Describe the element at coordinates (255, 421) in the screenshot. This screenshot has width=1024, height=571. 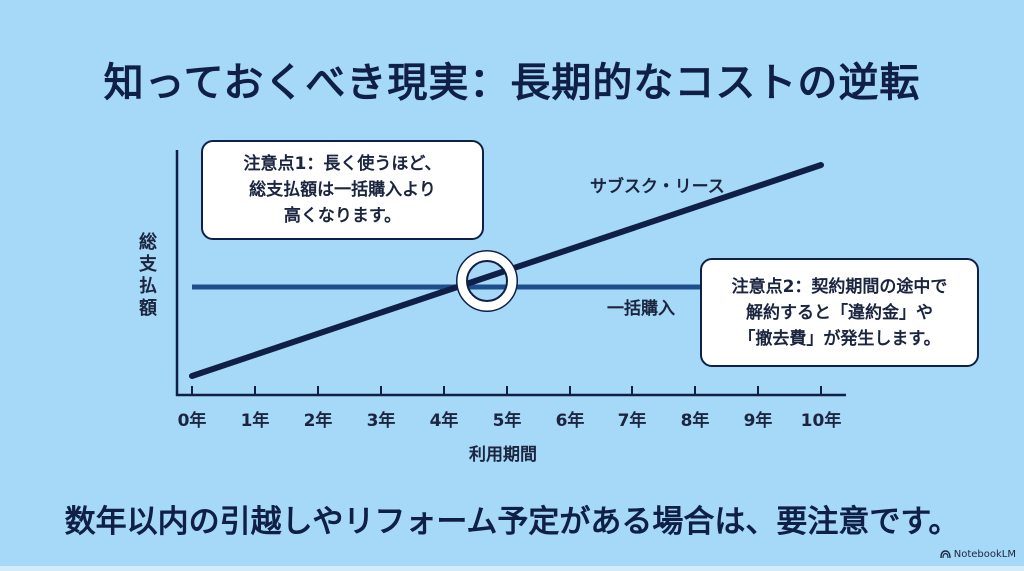
I see `x-tick-label: 1年` at that location.